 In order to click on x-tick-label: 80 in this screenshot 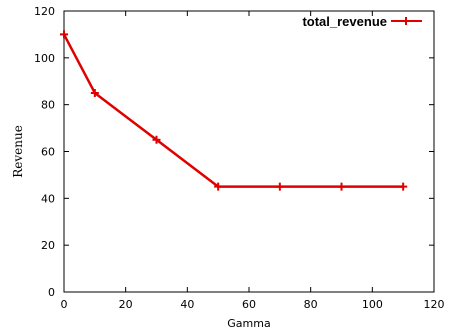, I will do `click(311, 304)`.